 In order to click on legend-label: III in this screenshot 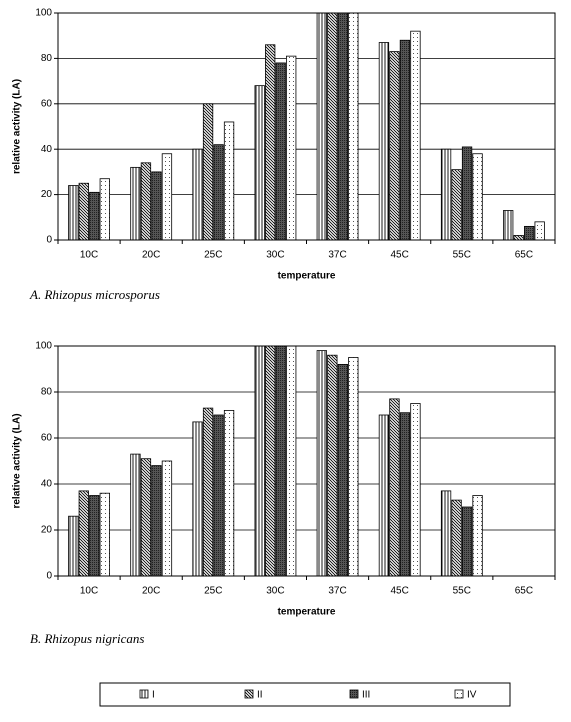, I will do `click(366, 695)`.